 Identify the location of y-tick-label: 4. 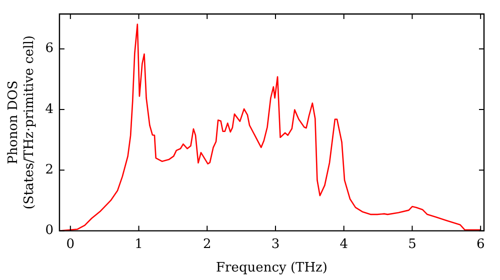
(49, 109).